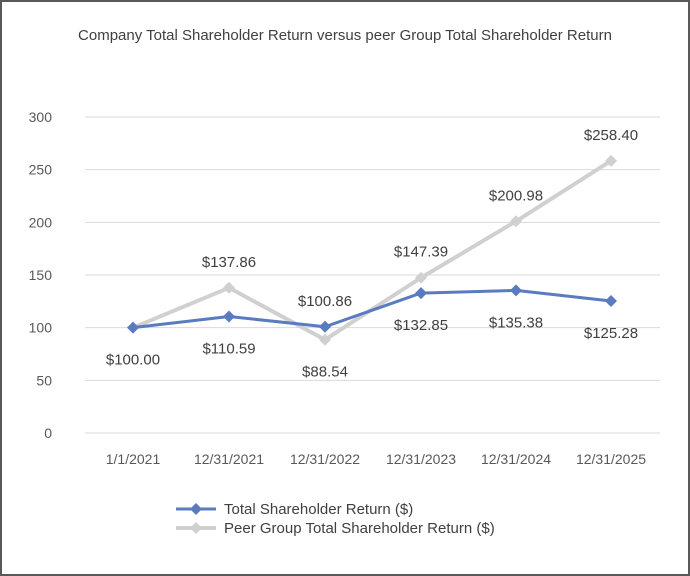 The height and width of the screenshot is (576, 690). Describe the element at coordinates (421, 252) in the screenshot. I see `data-label: $147.39` at that location.